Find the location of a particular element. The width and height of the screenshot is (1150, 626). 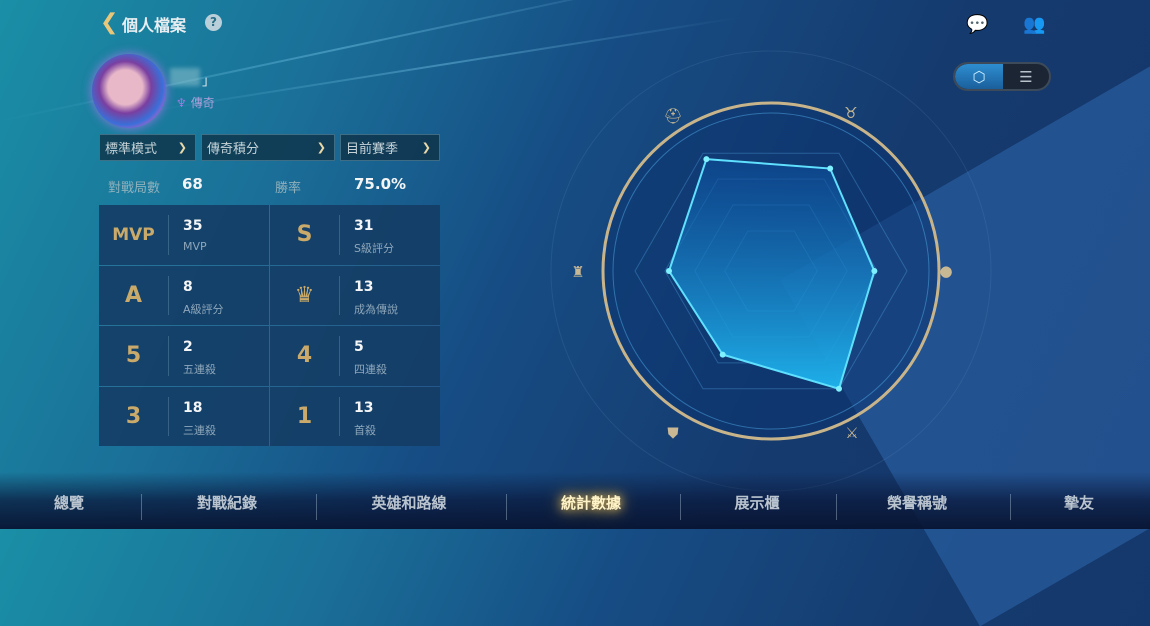

rank-badge: ♆ 傳奇 is located at coordinates (195, 102).